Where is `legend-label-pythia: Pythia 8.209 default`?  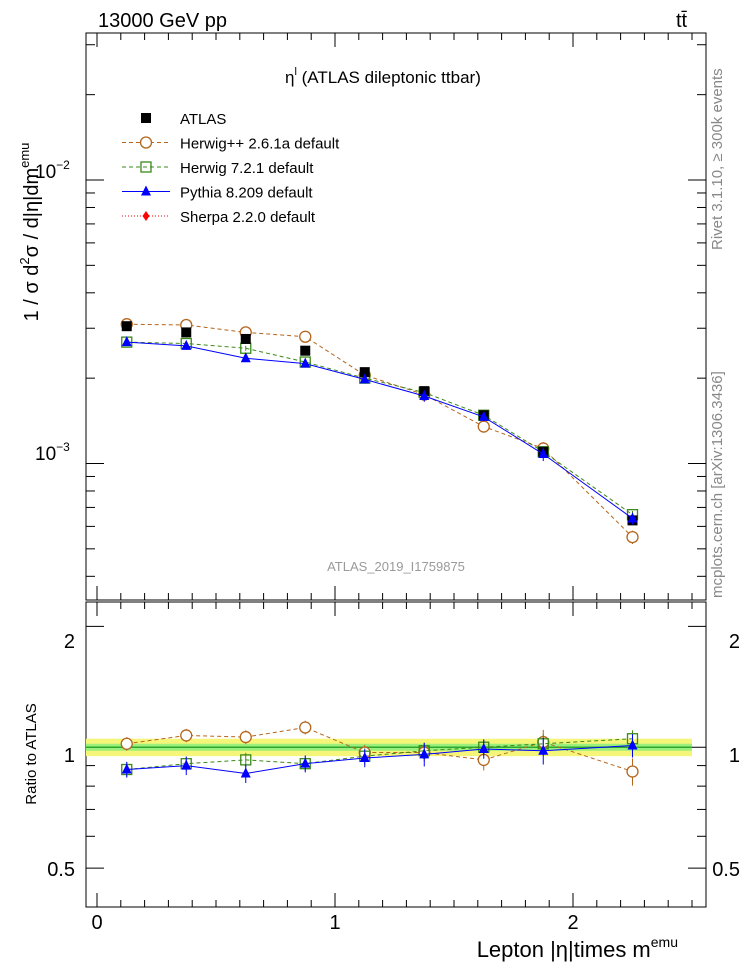
legend-label-pythia: Pythia 8.209 default is located at coordinates (246, 193).